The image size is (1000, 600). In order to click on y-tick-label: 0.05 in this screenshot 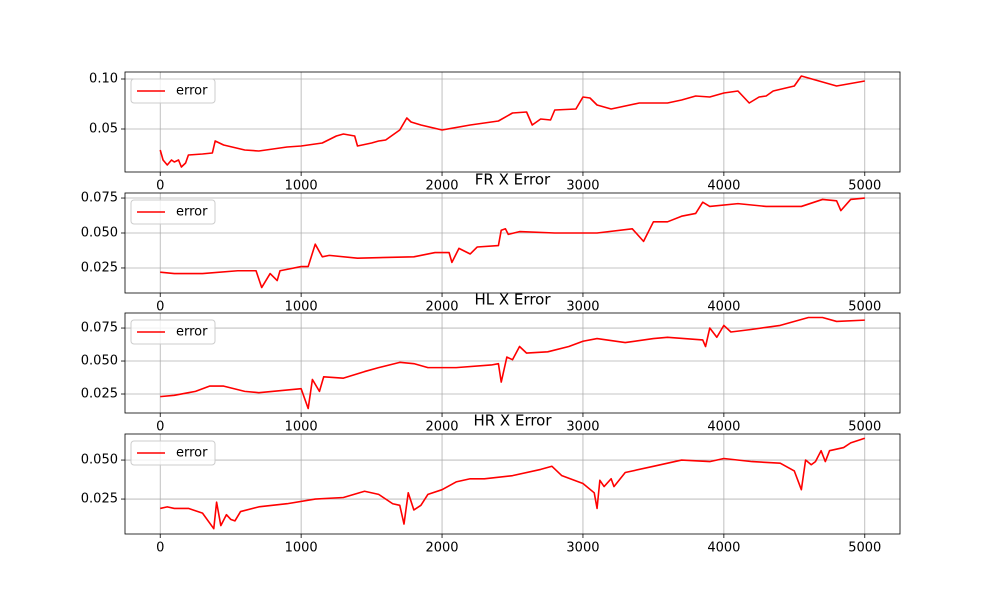, I will do `click(103, 129)`.